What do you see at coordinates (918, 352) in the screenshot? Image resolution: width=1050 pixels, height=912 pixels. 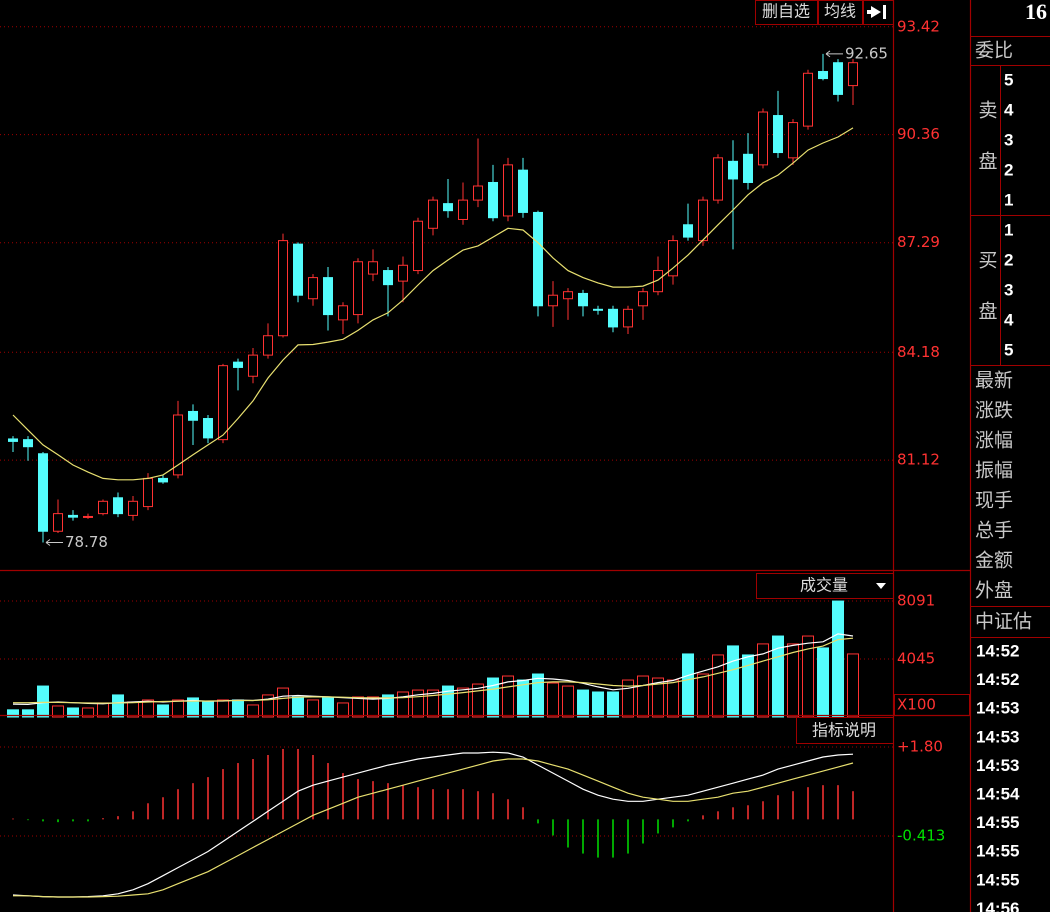 I see `y-tick-label: 84.18` at bounding box center [918, 352].